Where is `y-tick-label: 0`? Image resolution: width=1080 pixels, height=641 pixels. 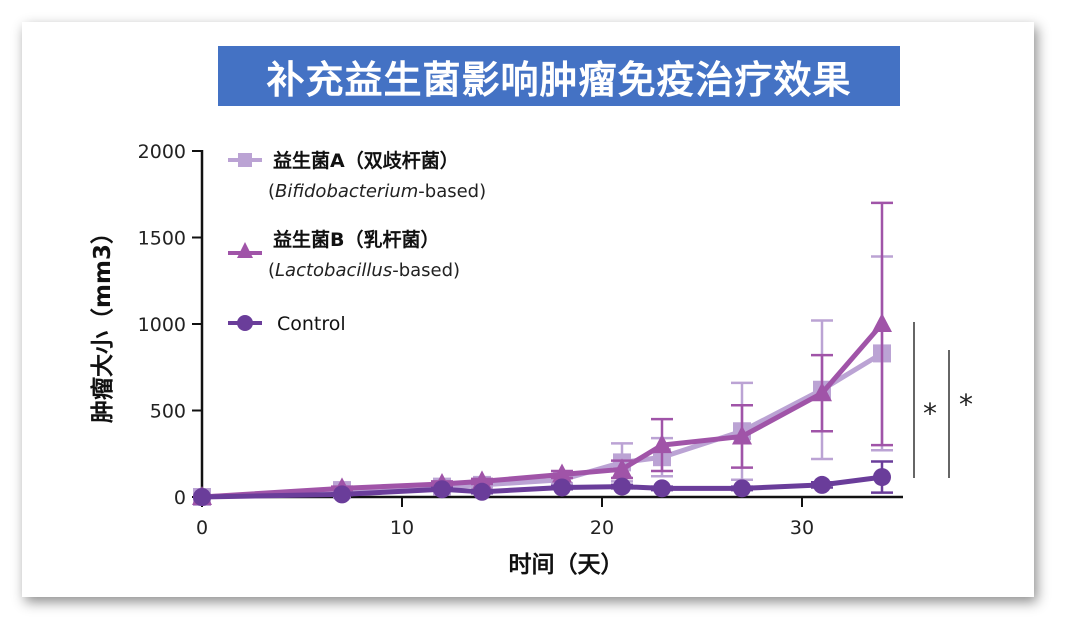
y-tick-label: 0 is located at coordinates (180, 498).